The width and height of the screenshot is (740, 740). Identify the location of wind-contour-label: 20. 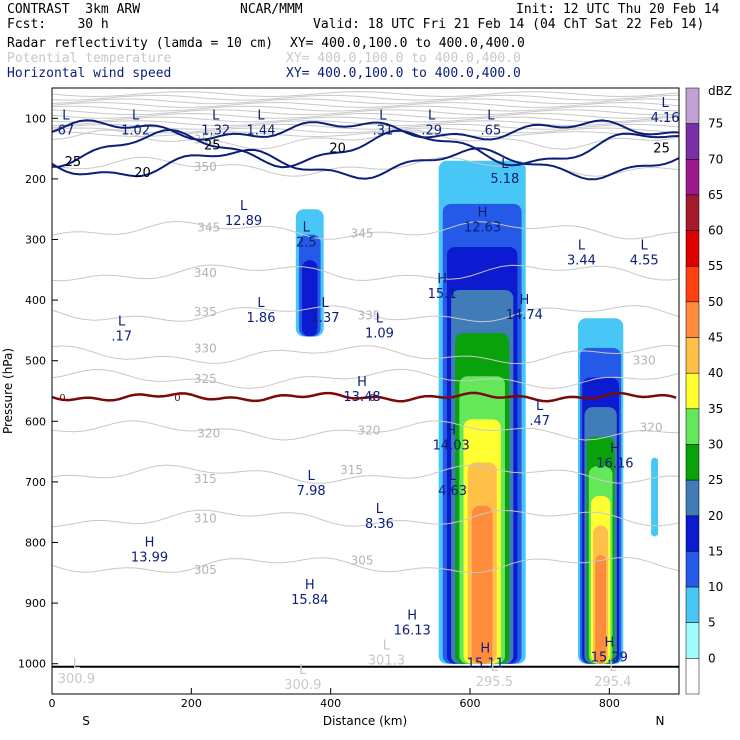
(337, 149).